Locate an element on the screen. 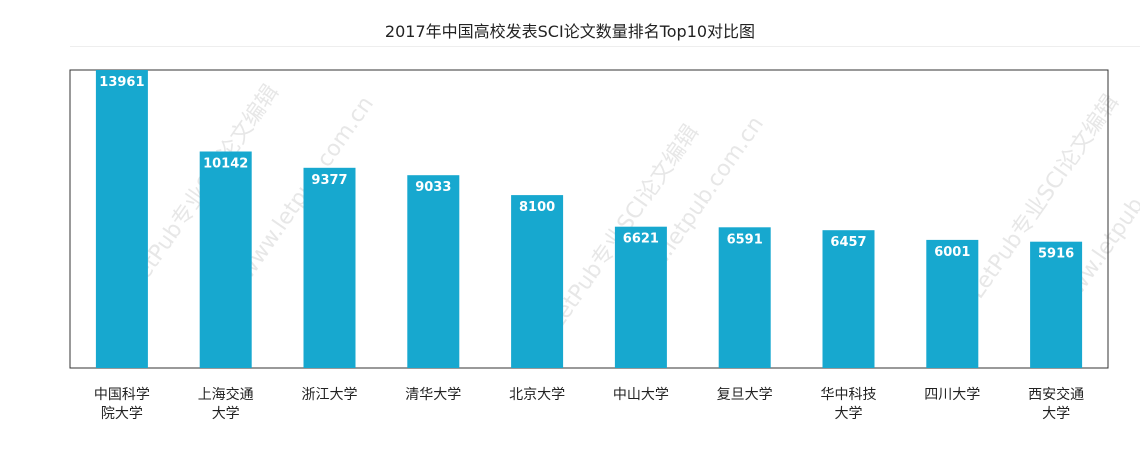  bar-value-label: 6591 is located at coordinates (745, 239).